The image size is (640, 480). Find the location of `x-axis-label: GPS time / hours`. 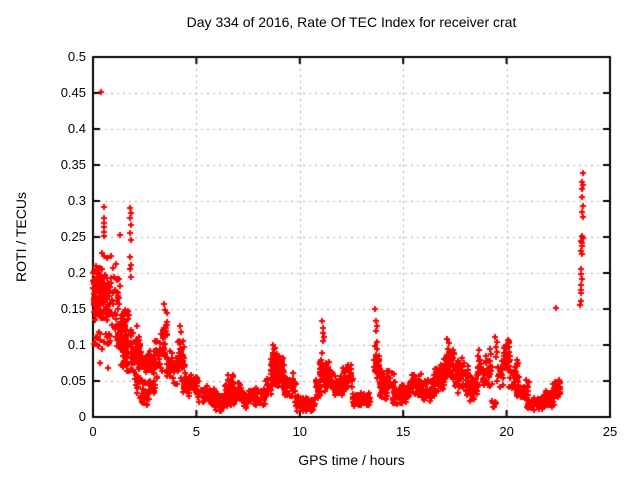

x-axis-label: GPS time / hours is located at coordinates (351, 460).